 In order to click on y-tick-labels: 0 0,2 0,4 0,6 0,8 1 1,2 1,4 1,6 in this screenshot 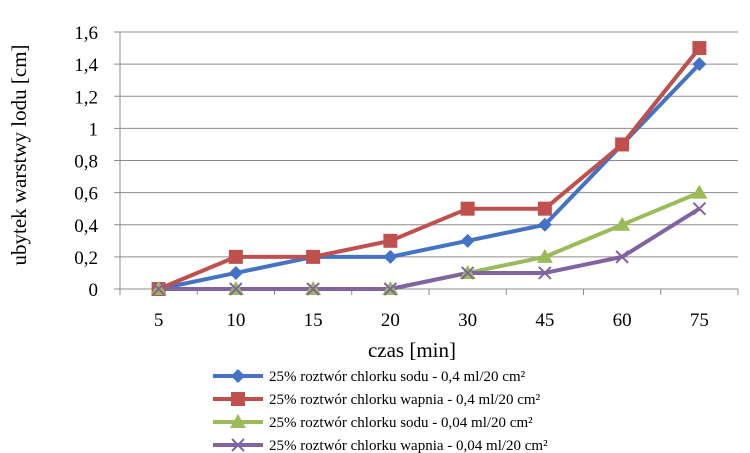, I will do `click(86, 162)`.